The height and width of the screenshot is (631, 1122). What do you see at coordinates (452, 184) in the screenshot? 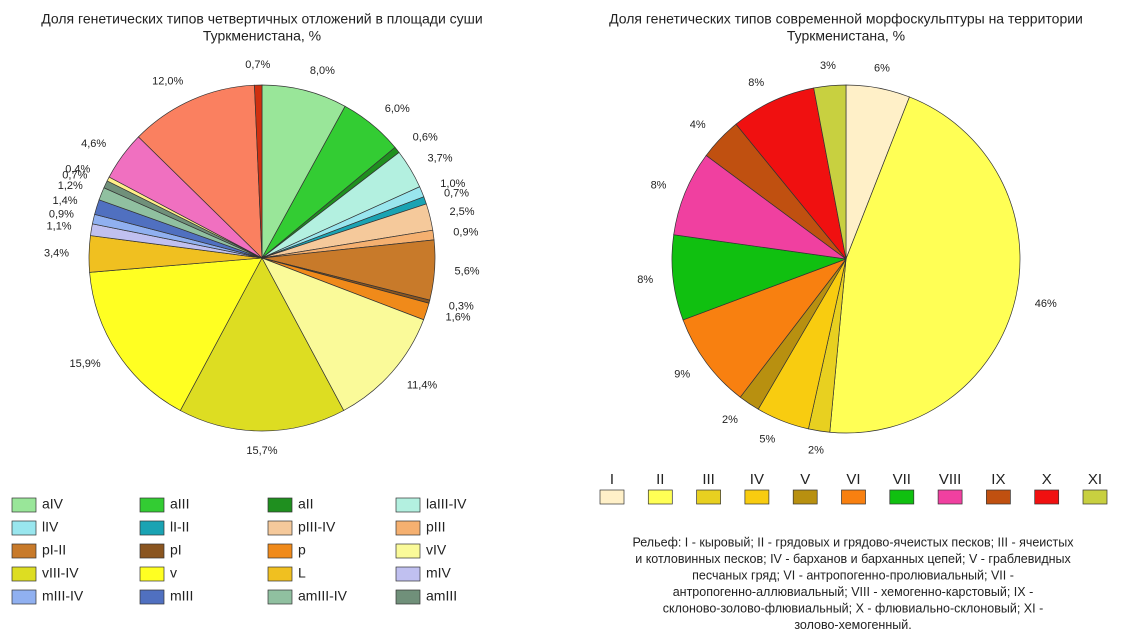
I see `data-label: 1,0%` at bounding box center [452, 184].